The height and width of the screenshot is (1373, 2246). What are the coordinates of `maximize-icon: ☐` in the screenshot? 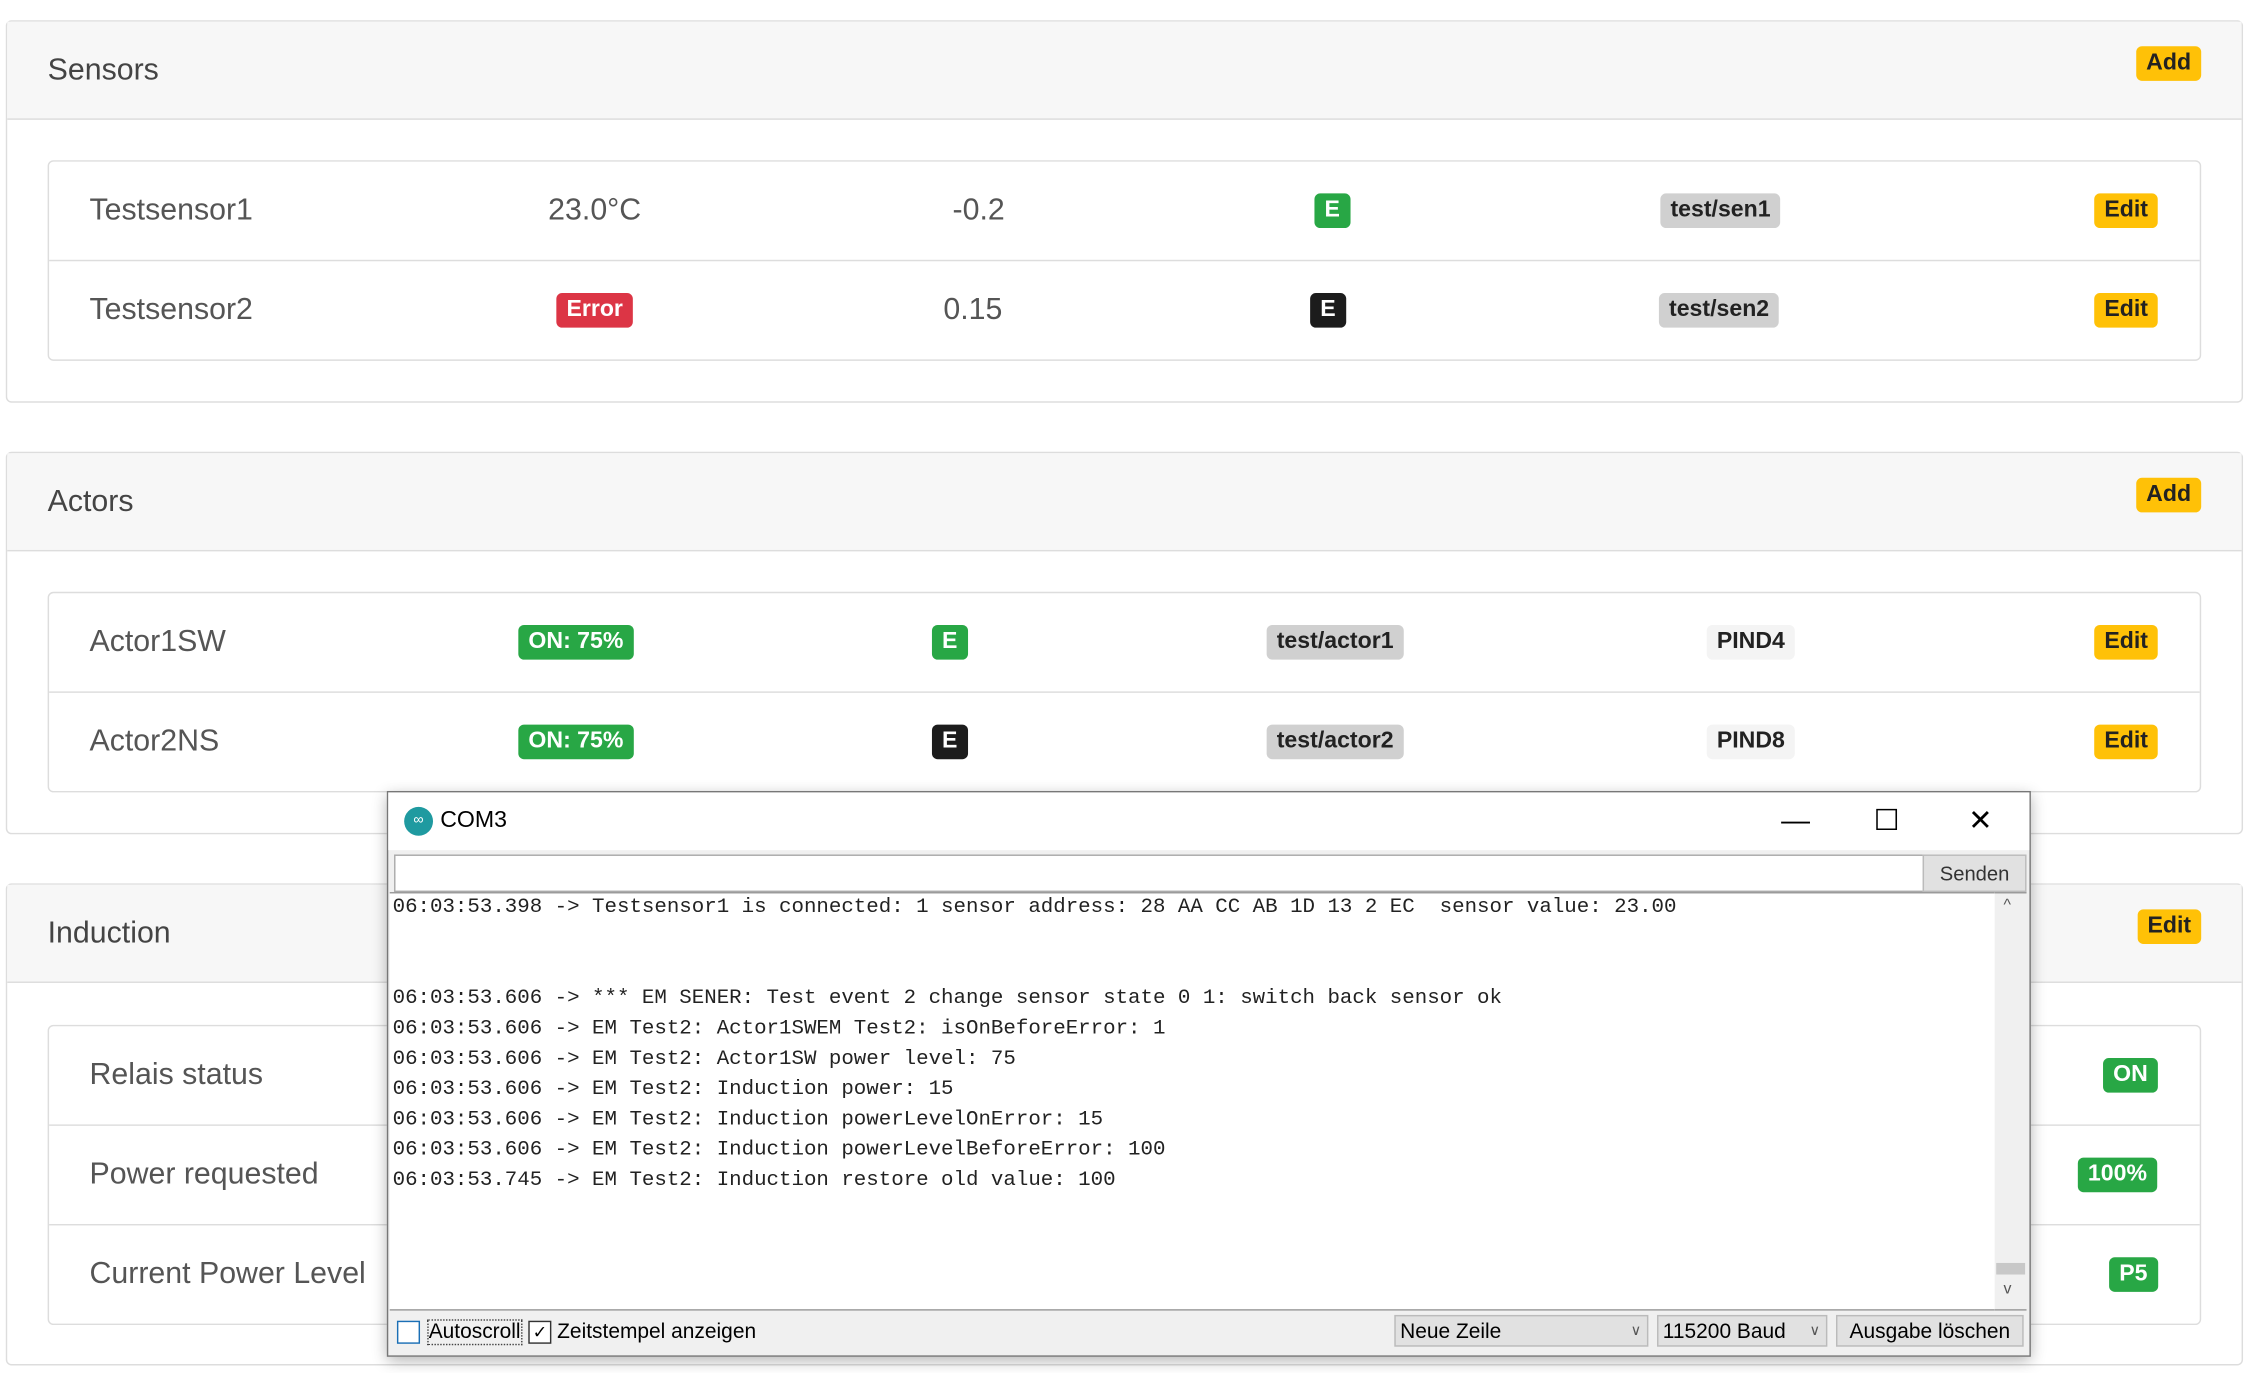 It's located at (1886, 821).